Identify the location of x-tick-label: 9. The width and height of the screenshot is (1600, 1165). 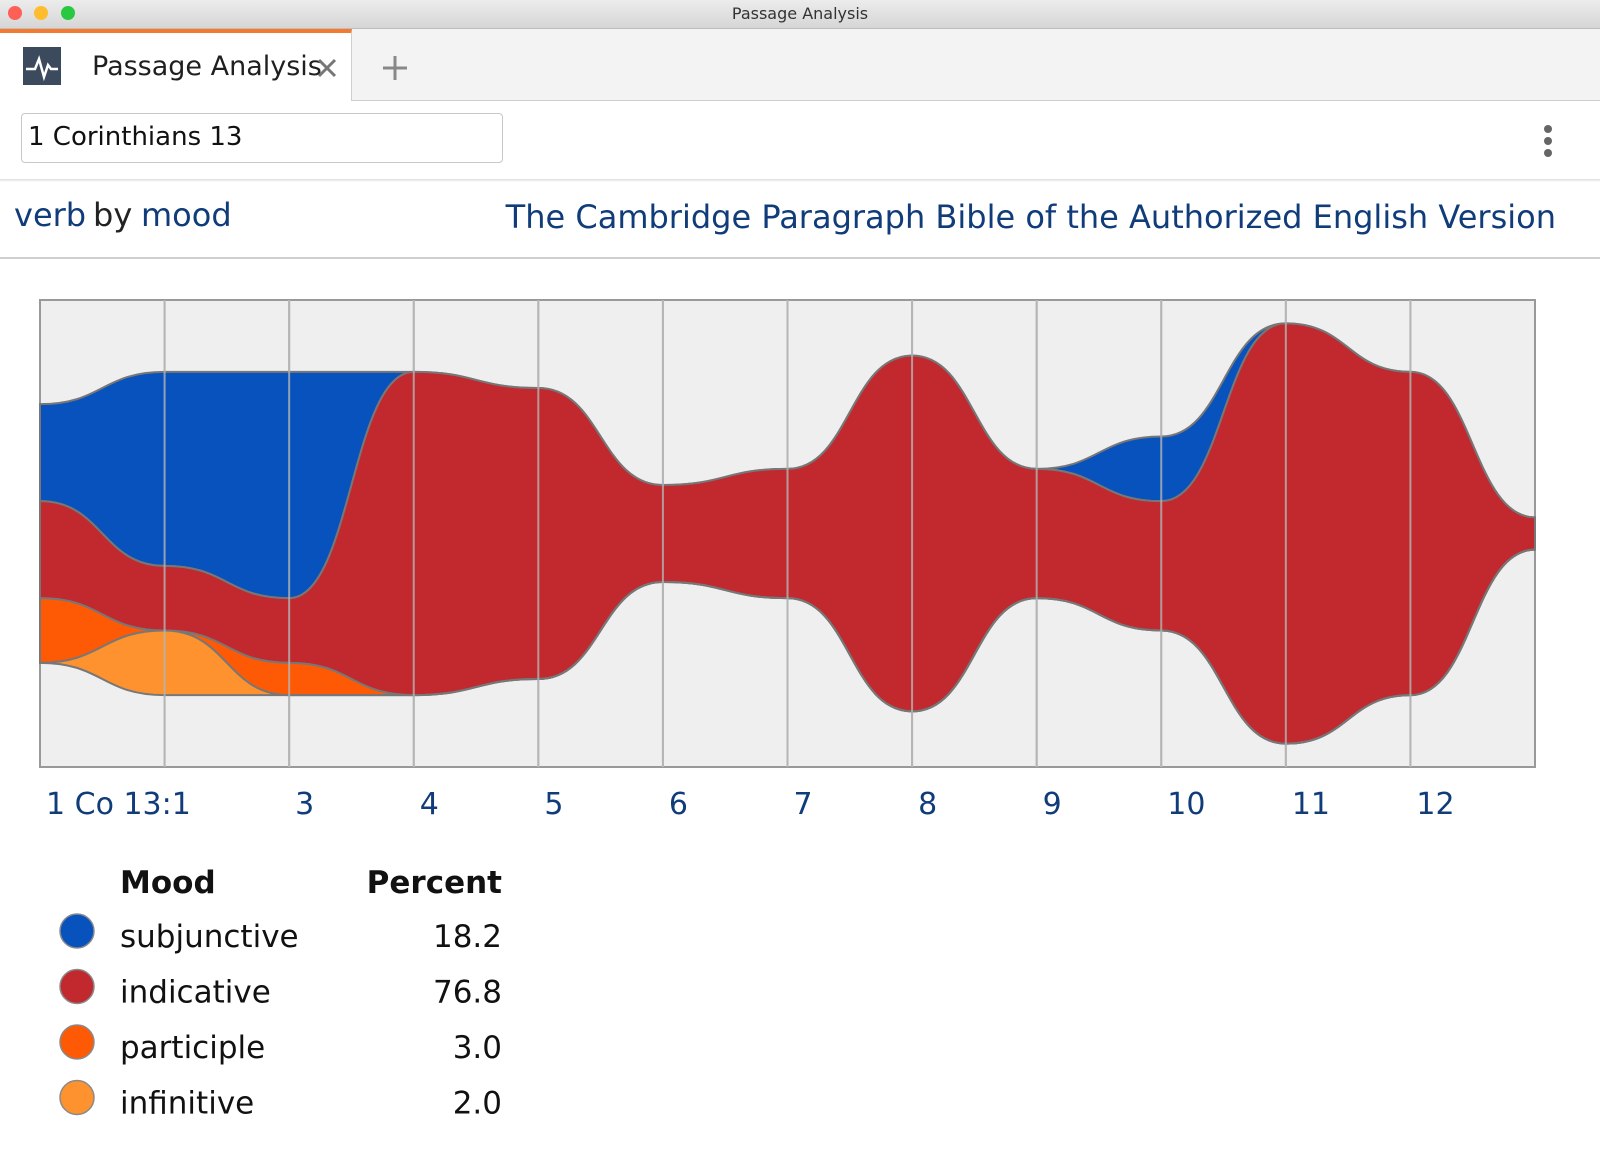
(1052, 804).